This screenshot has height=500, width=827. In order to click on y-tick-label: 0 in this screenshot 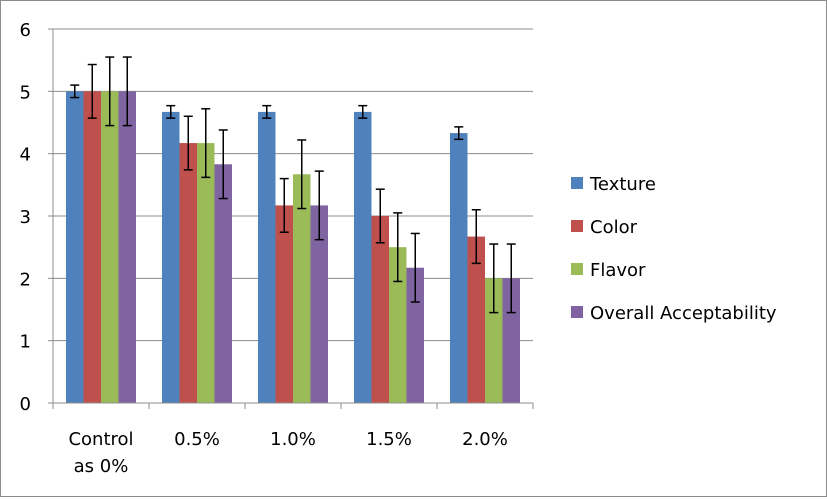, I will do `click(25, 404)`.